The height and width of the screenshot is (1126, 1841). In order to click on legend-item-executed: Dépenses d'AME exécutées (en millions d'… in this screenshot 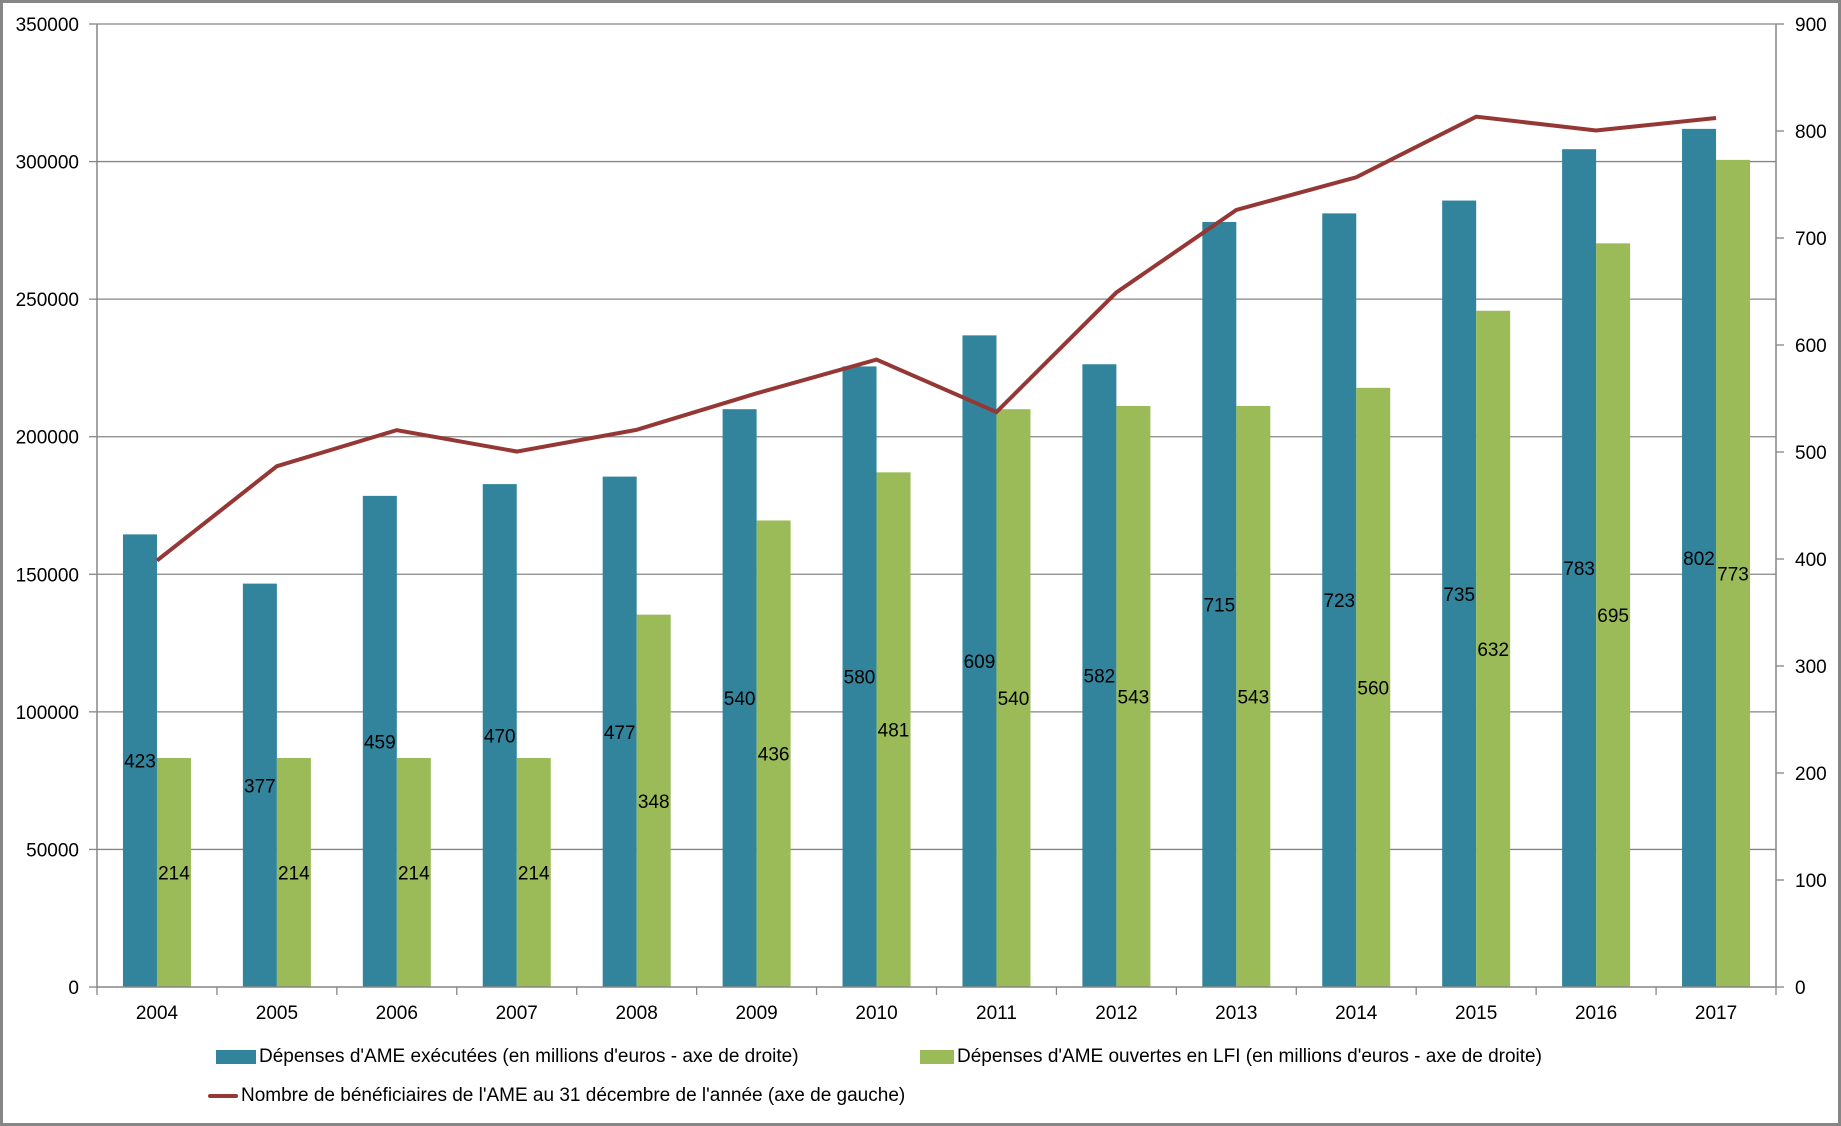, I will do `click(507, 1057)`.